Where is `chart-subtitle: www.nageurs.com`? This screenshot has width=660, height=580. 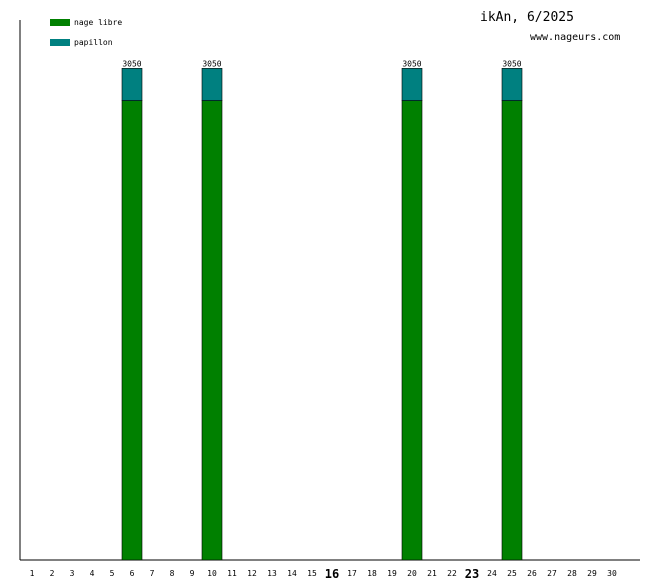
chart-subtitle: www.nageurs.com is located at coordinates (575, 37).